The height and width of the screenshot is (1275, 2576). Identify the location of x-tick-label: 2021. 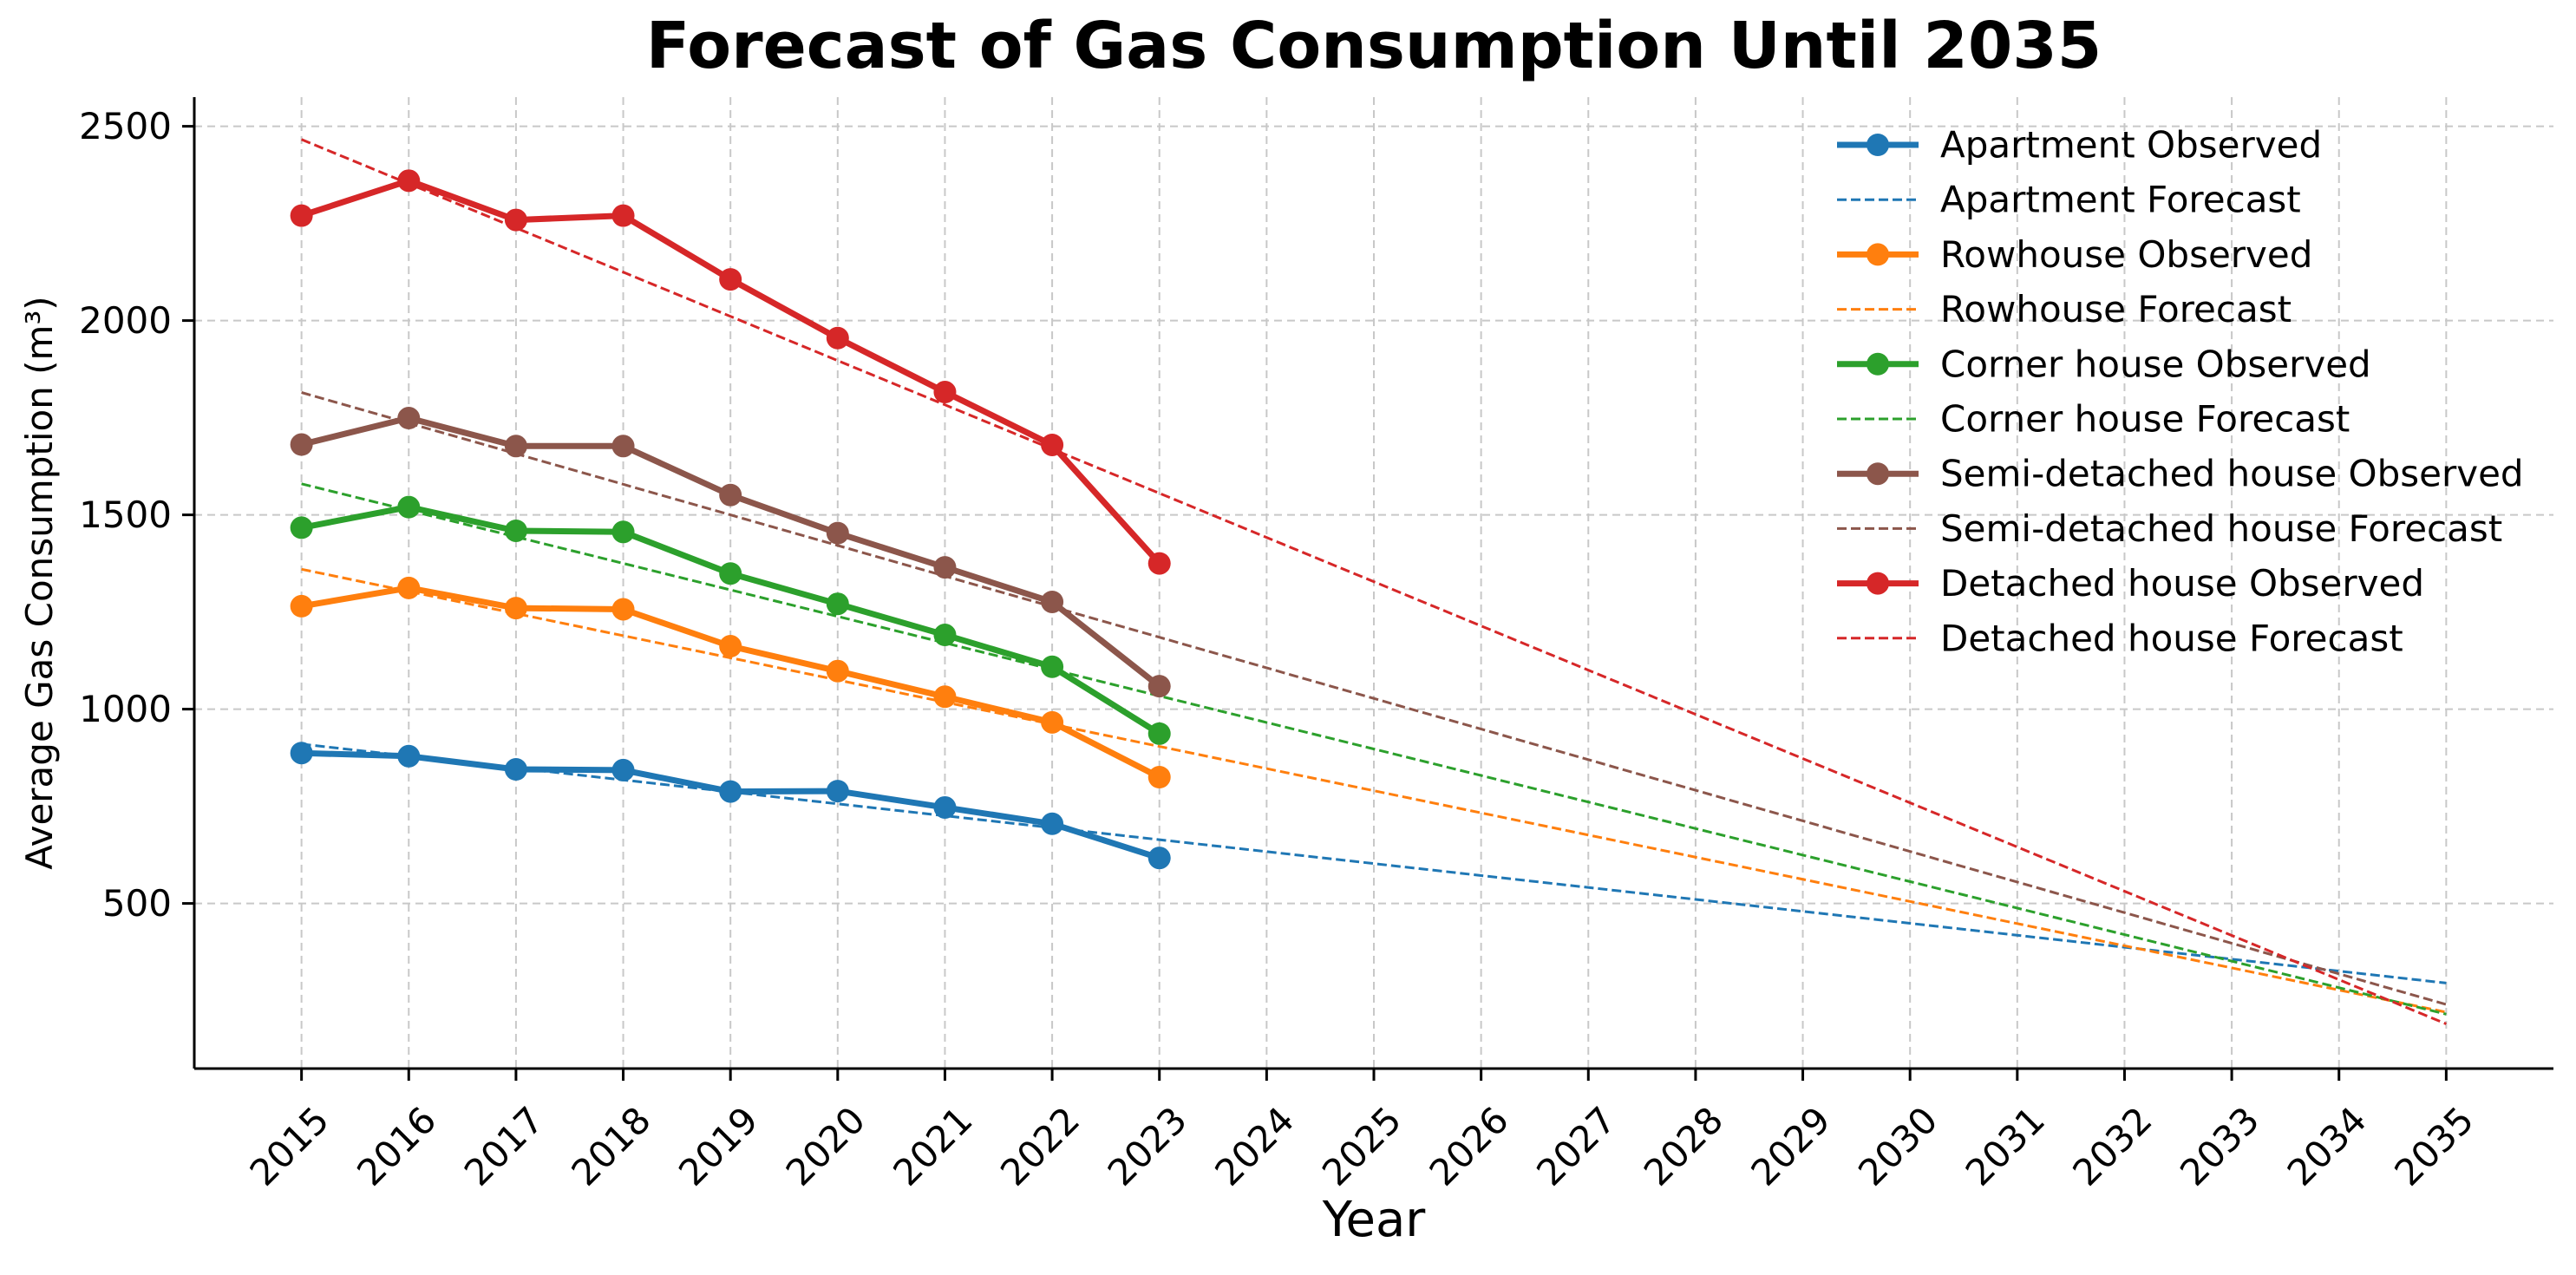
(932, 1145).